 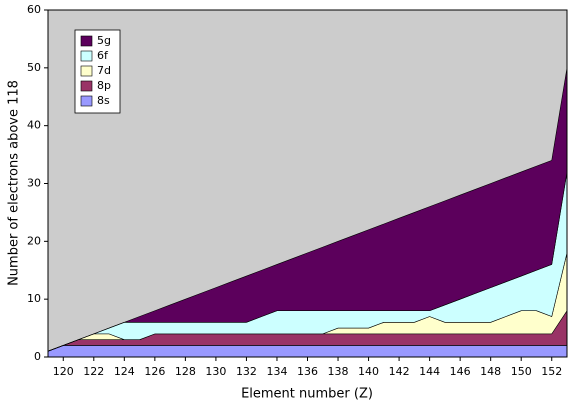 What do you see at coordinates (34, 9) in the screenshot?
I see `y-tick-label: 60` at bounding box center [34, 9].